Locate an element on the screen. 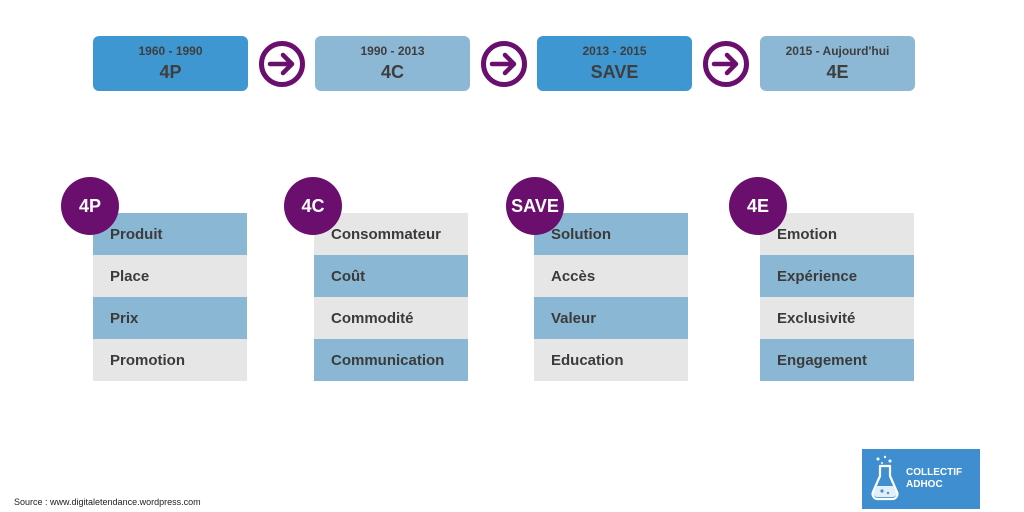  model-item: Valeur is located at coordinates (611, 318).